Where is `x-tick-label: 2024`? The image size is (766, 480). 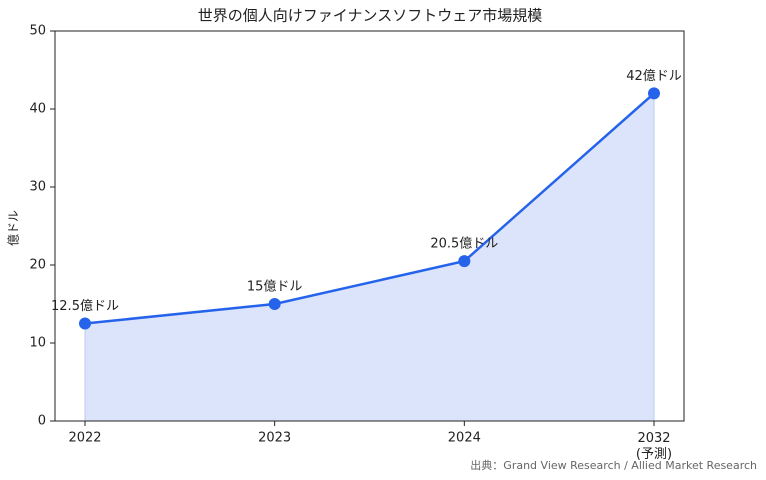
x-tick-label: 2024 is located at coordinates (464, 438).